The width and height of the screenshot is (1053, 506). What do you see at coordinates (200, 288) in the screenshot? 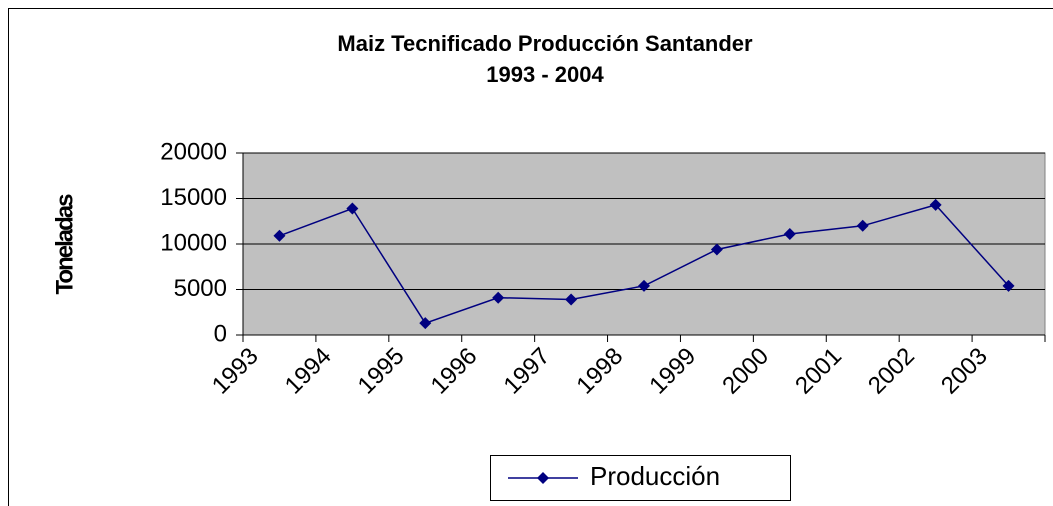
I see `y-tick-label: 5000` at bounding box center [200, 288].